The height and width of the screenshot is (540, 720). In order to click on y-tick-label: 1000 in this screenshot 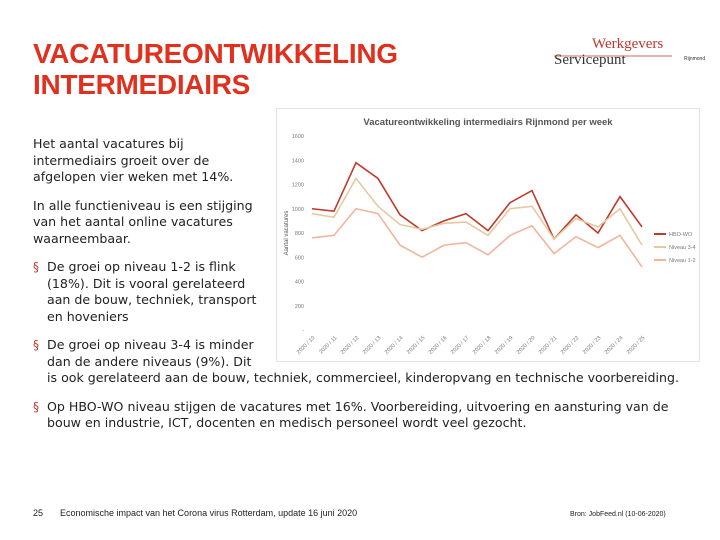, I will do `click(298, 210)`.